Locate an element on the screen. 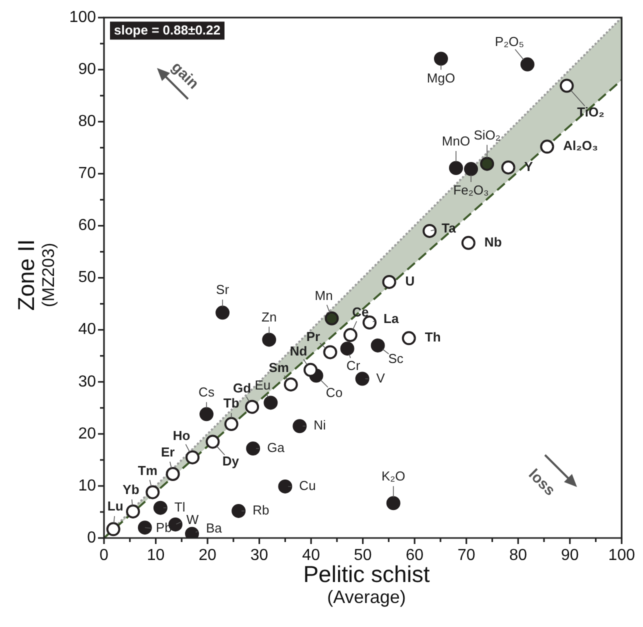 Image resolution: width=643 pixels, height=627 pixels. annotation: Gd is located at coordinates (242, 388).